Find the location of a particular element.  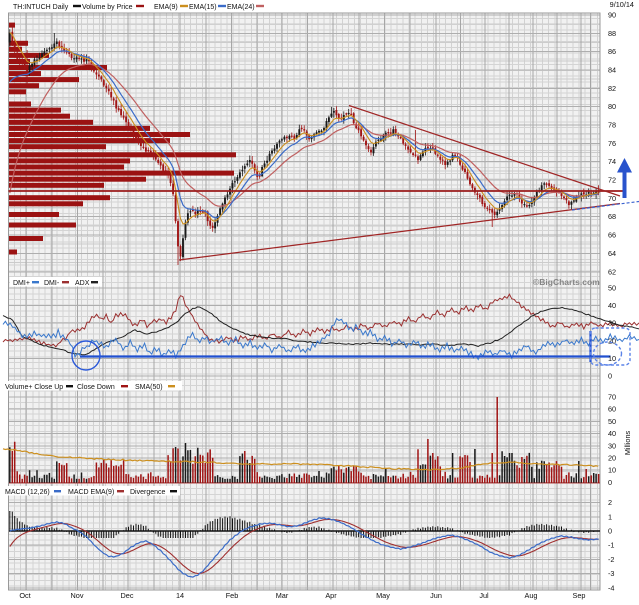

svg-text: EMA(24) is located at coordinates (241, 7).